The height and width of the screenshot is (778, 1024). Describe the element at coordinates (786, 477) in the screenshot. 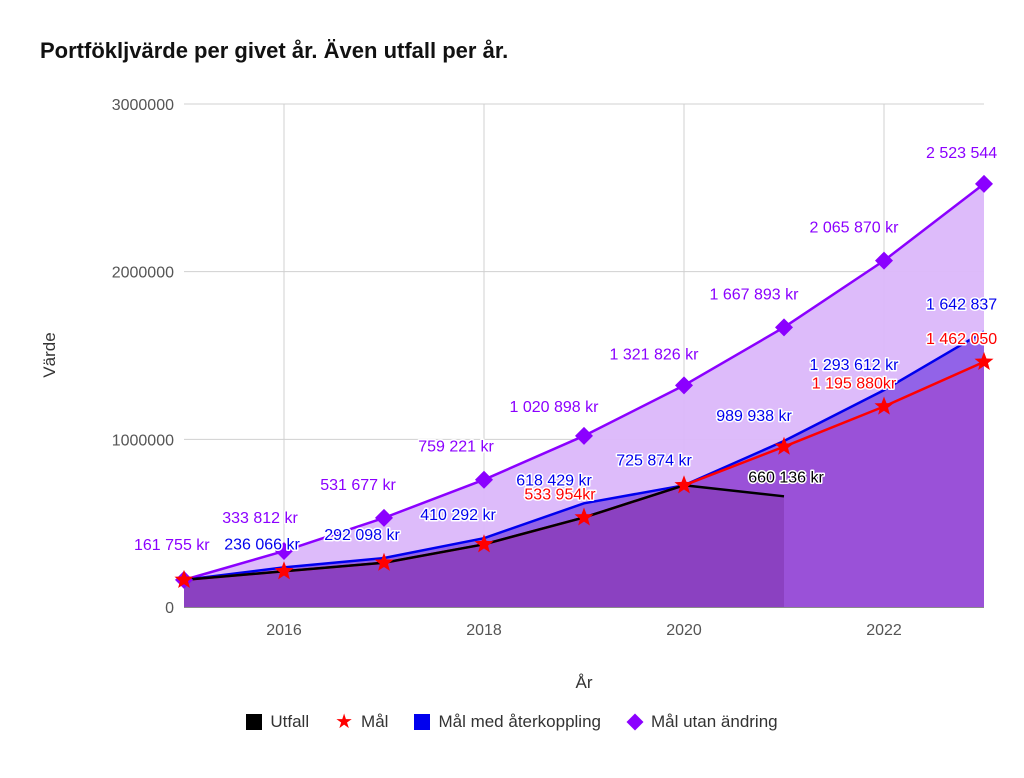

I see `data-label: 660 136 kr` at that location.